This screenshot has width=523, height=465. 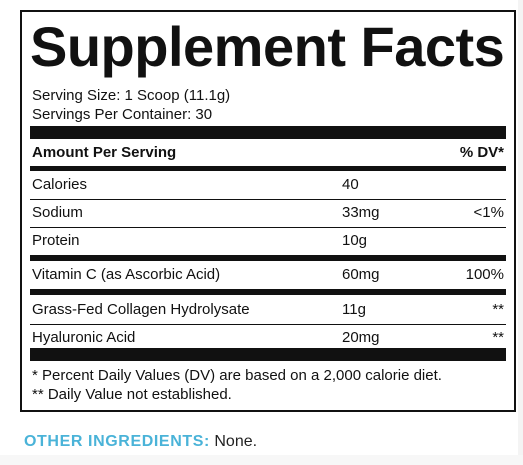 What do you see at coordinates (268, 275) in the screenshot?
I see `nutrient-row: Vitamin C (as Ascorbic Acid) 60mg 100%` at bounding box center [268, 275].